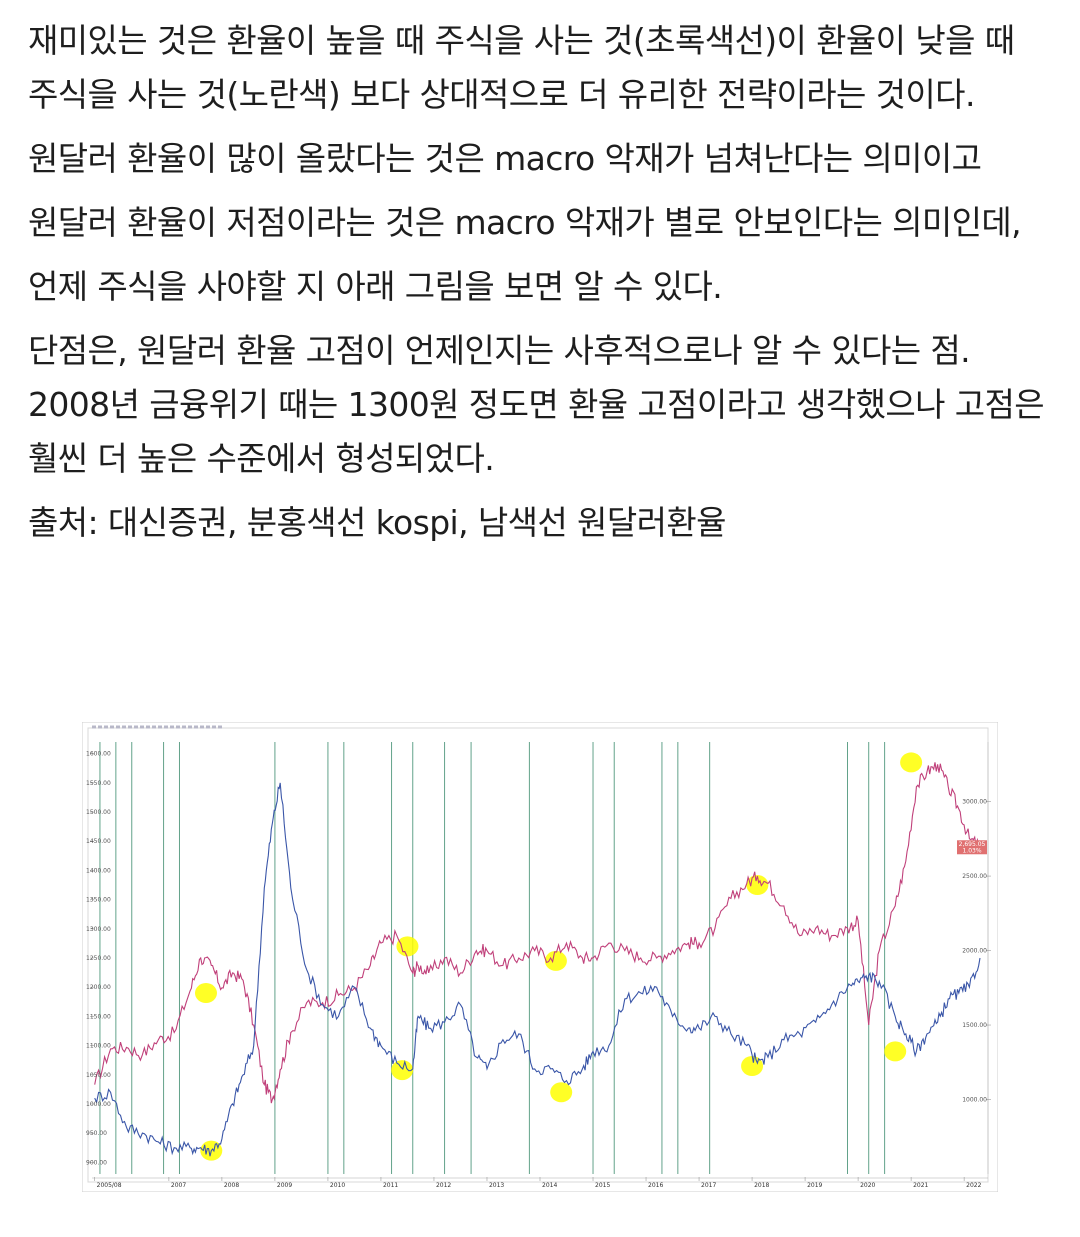  I want to click on x-tick-label-13: 2019, so click(814, 1185).